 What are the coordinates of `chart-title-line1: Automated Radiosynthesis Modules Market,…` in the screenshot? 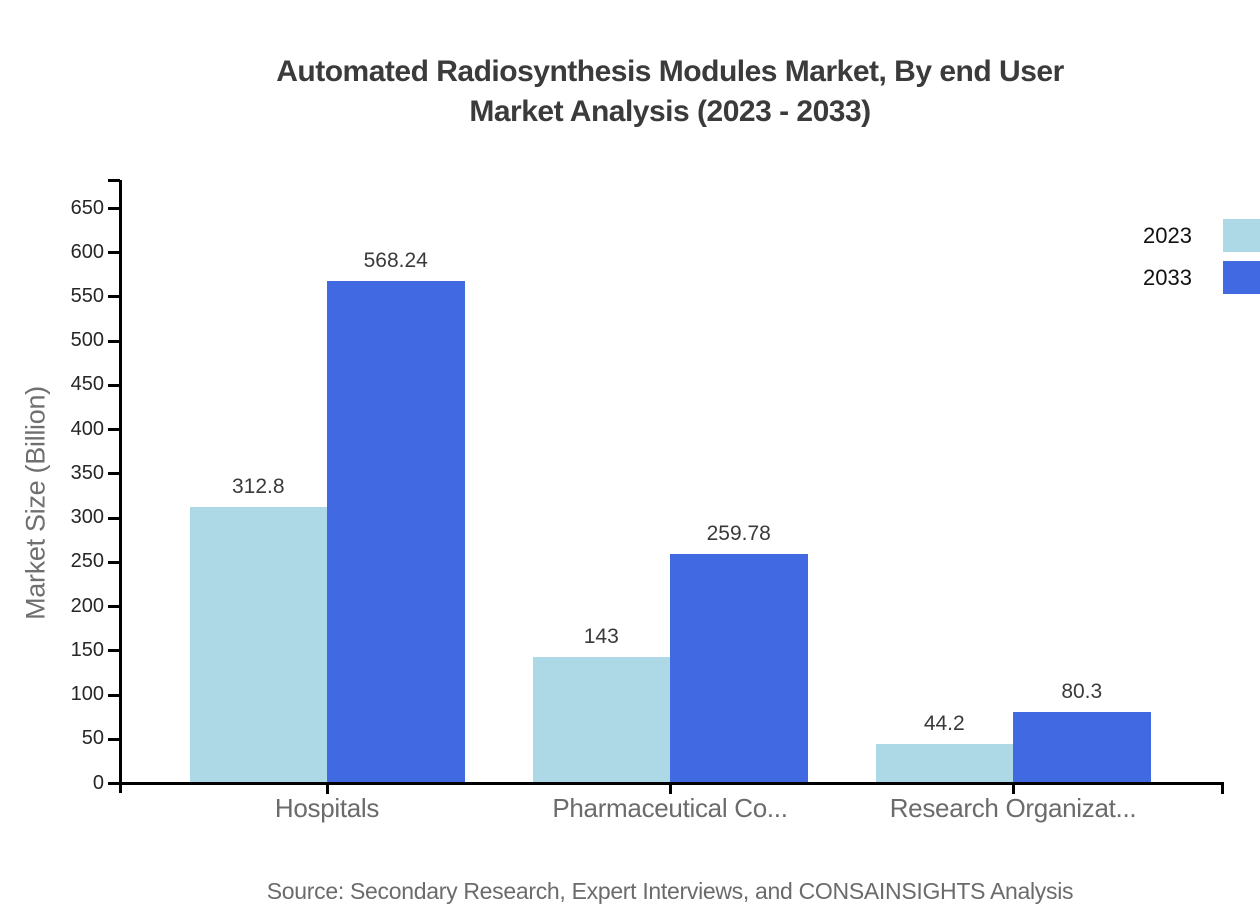 It's located at (670, 71).